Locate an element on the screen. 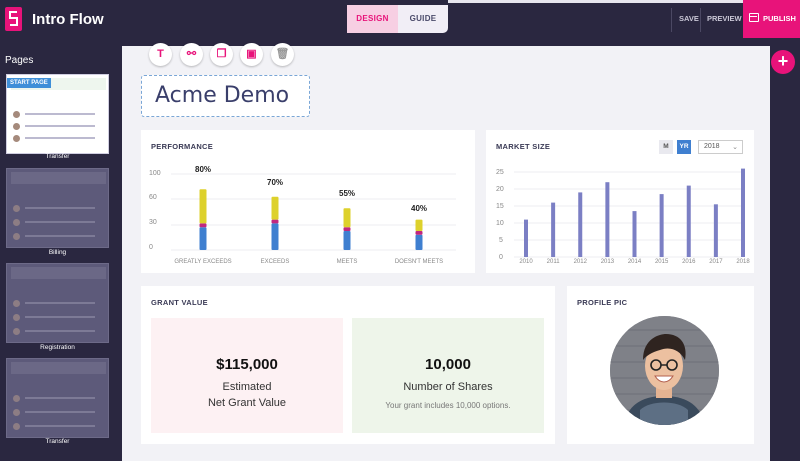  performance-chart is located at coordinates (313, 212).